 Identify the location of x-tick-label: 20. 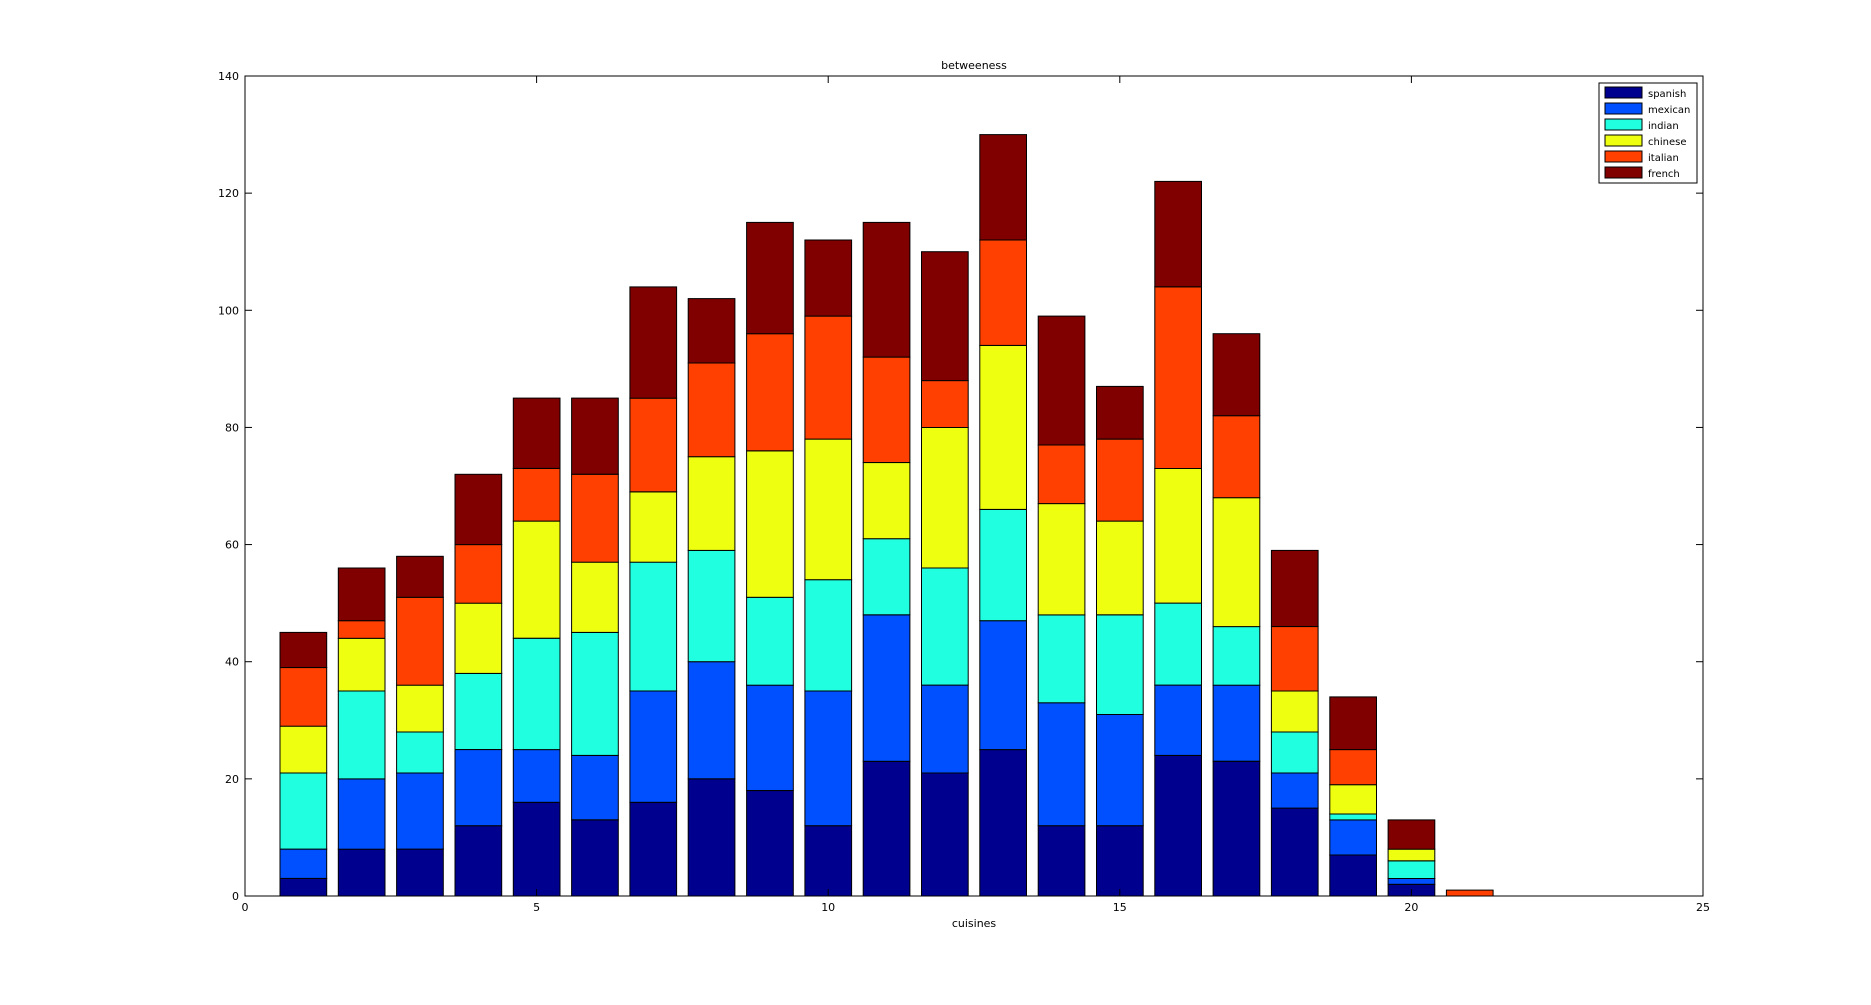
(1411, 907).